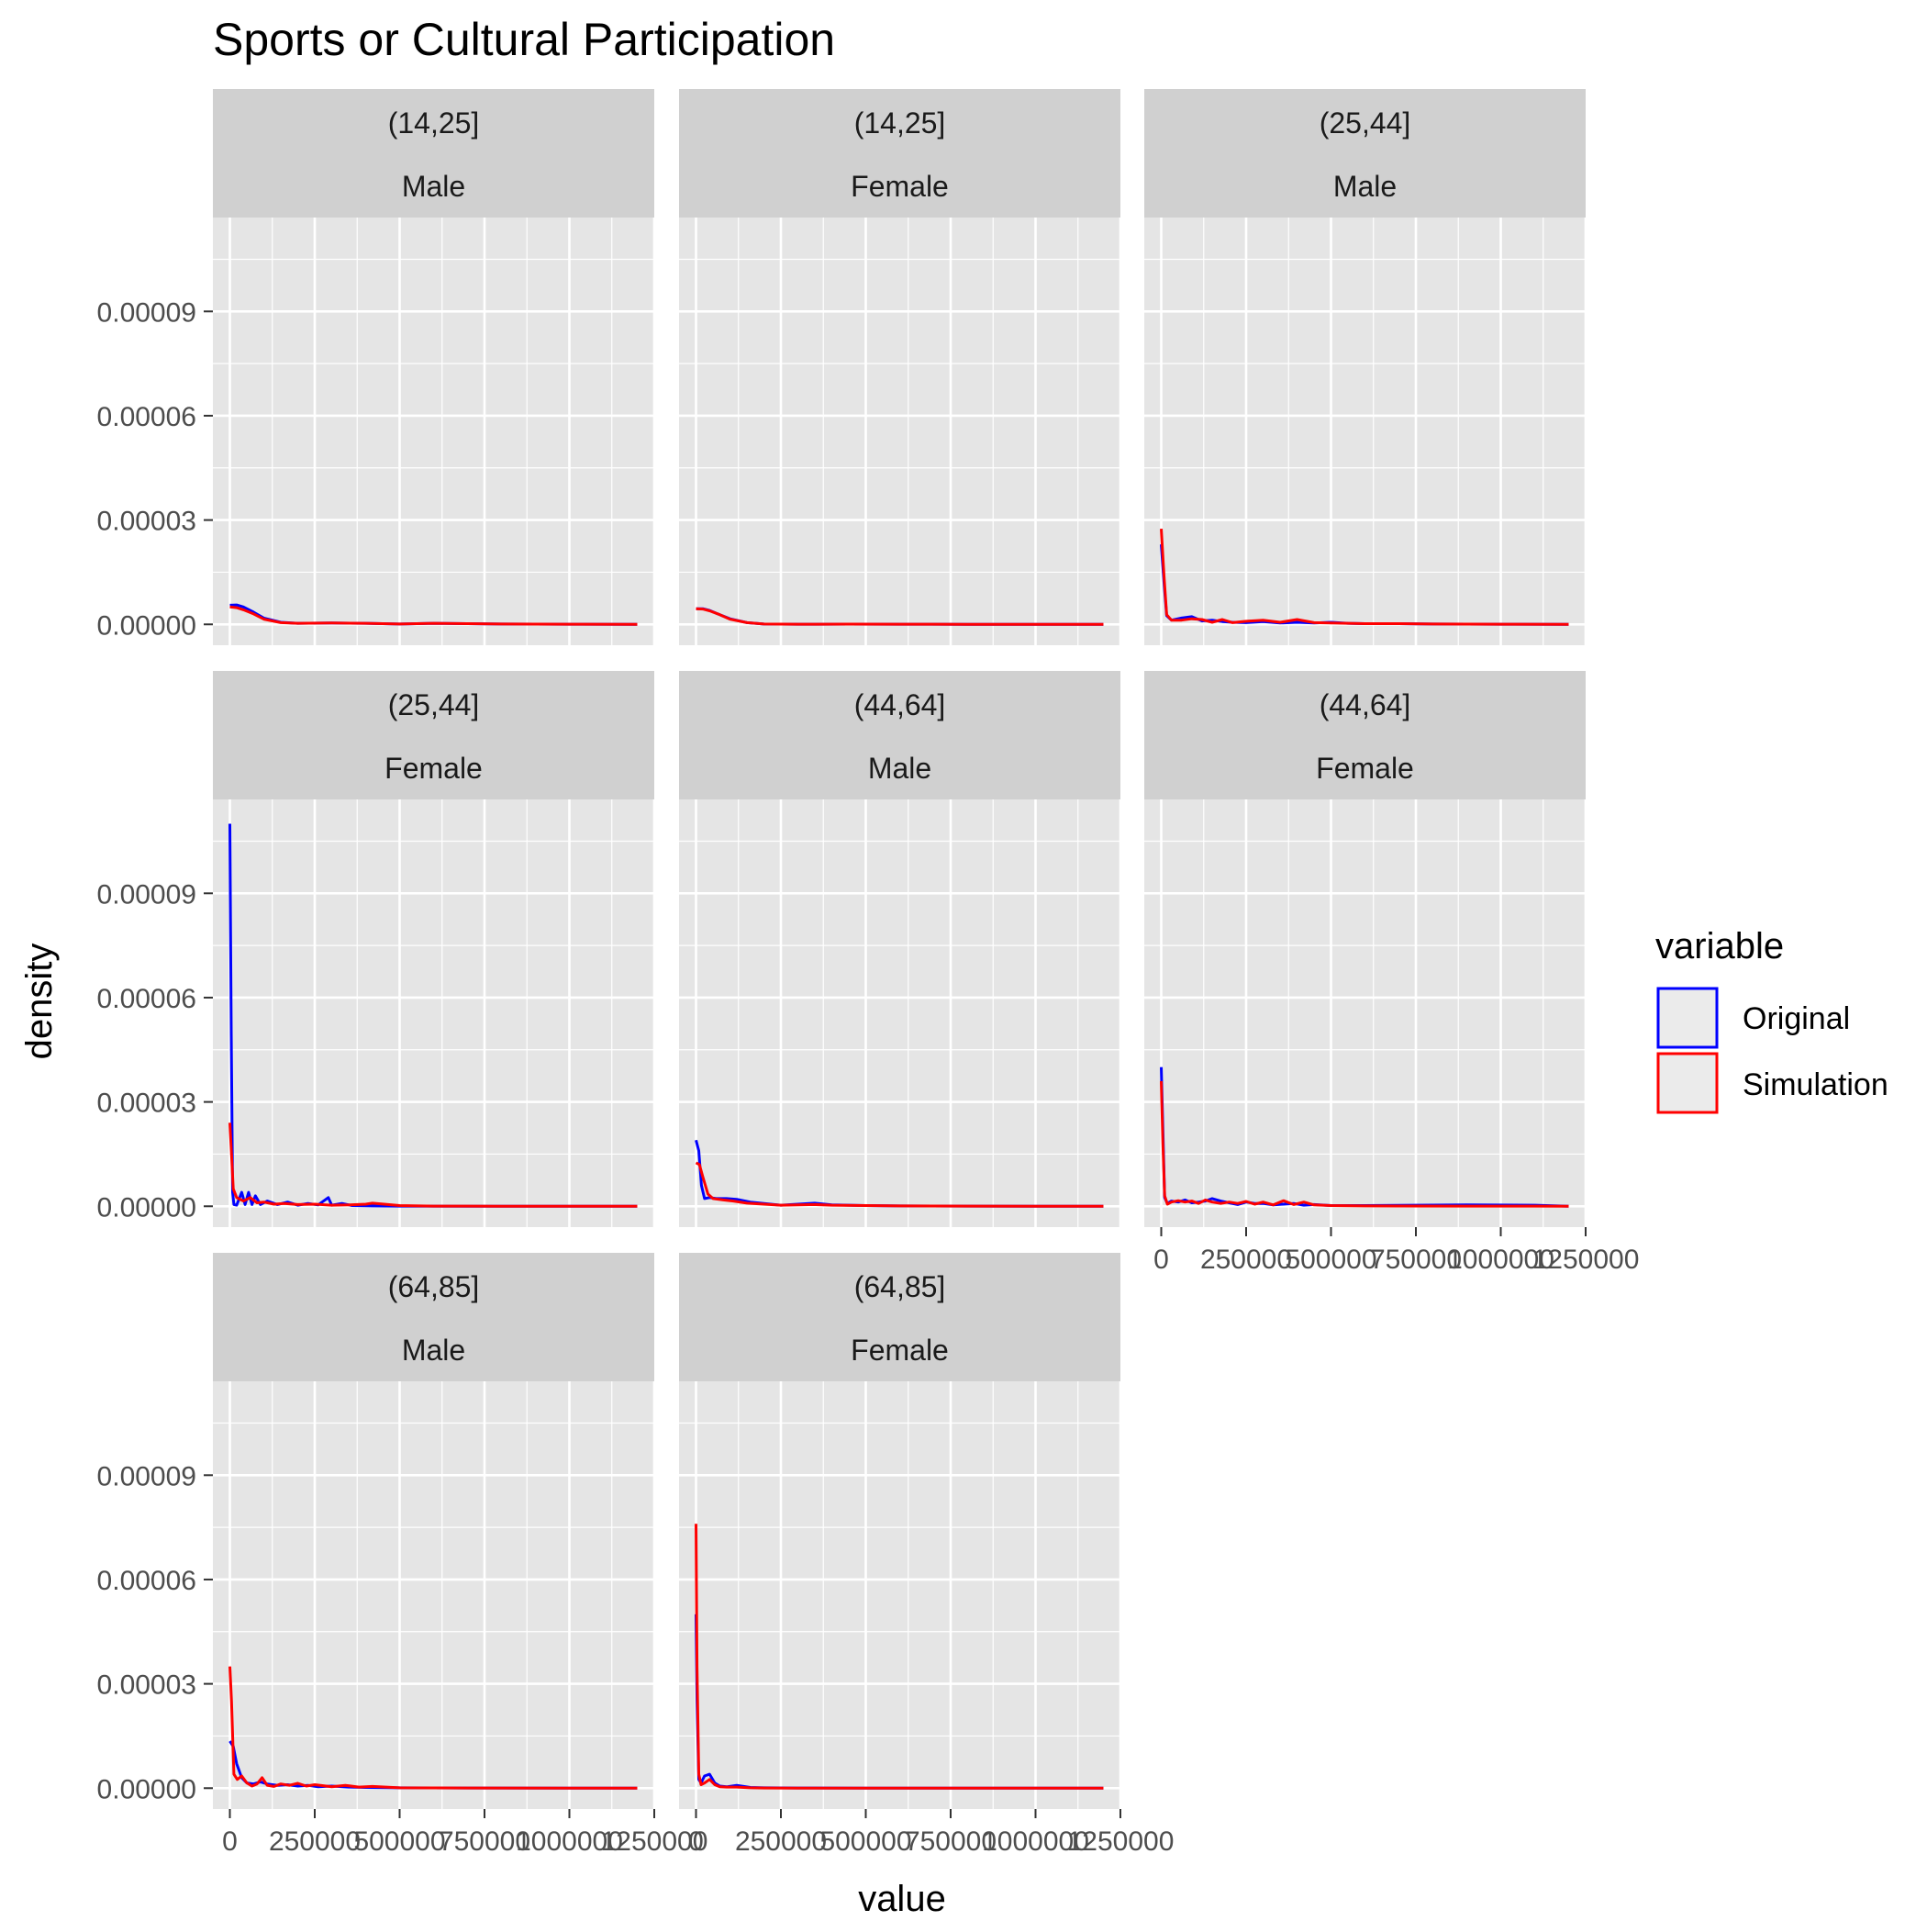 Image resolution: width=1927 pixels, height=1932 pixels. I want to click on legend-key-original, so click(1687, 1018).